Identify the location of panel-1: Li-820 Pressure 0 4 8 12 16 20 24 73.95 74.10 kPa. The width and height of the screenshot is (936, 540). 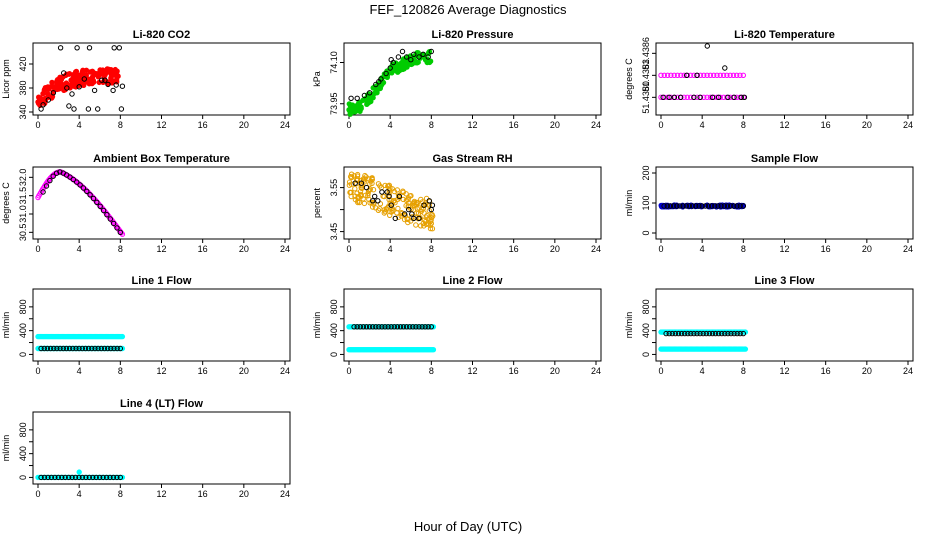
(457, 79).